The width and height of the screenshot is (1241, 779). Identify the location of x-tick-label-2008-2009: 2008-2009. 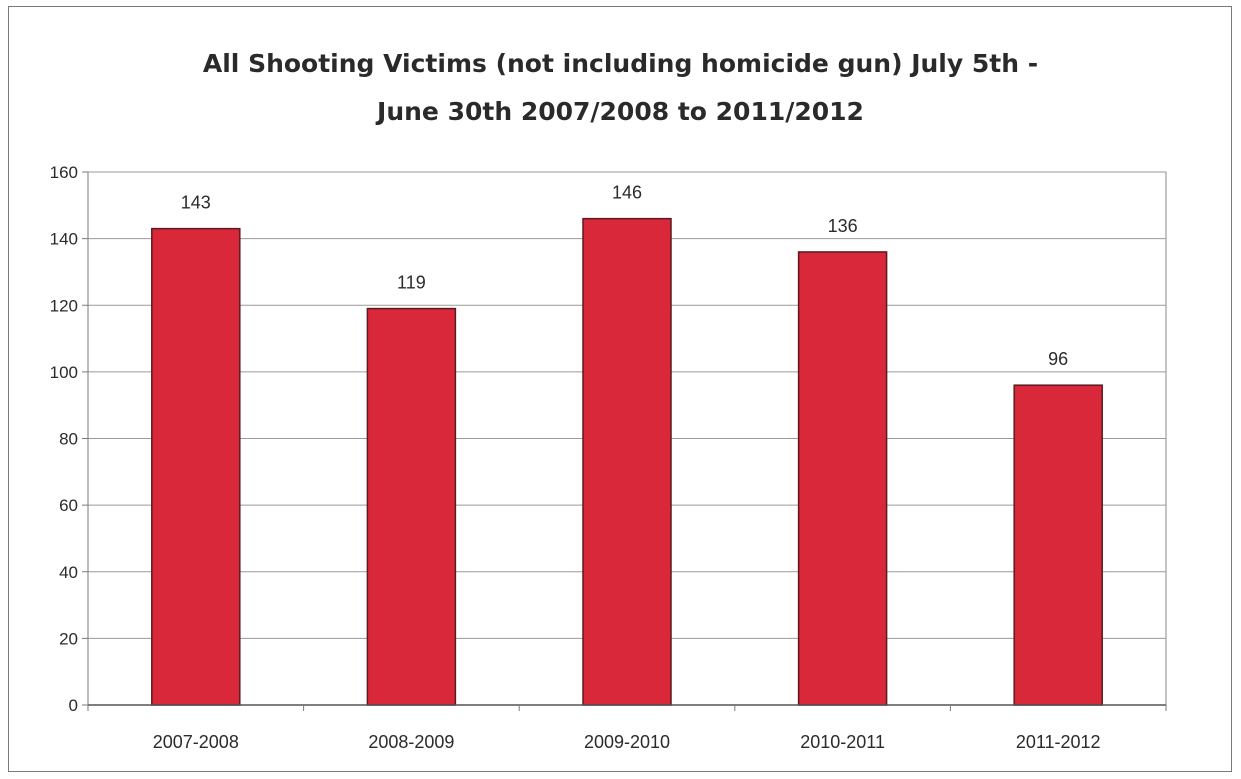
(411, 742).